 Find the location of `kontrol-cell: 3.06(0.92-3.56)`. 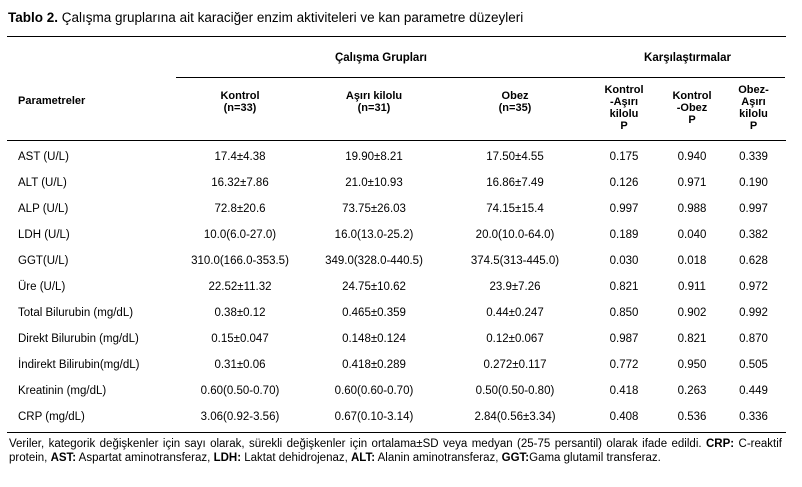

kontrol-cell: 3.06(0.92-3.56) is located at coordinates (240, 417).